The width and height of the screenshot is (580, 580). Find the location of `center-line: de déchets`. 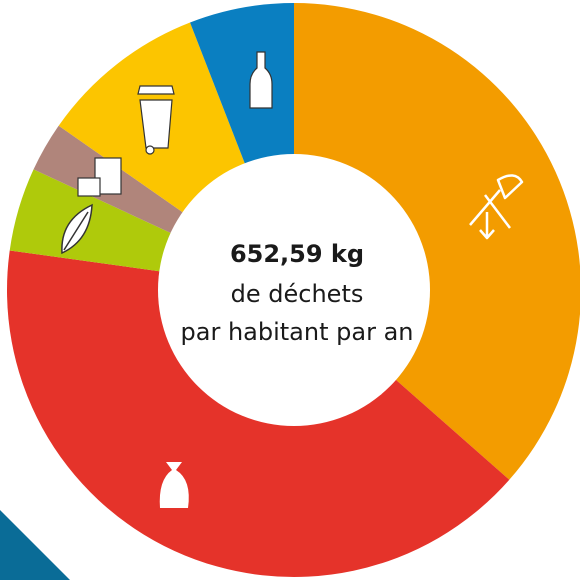

center-line: de déchets is located at coordinates (297, 294).